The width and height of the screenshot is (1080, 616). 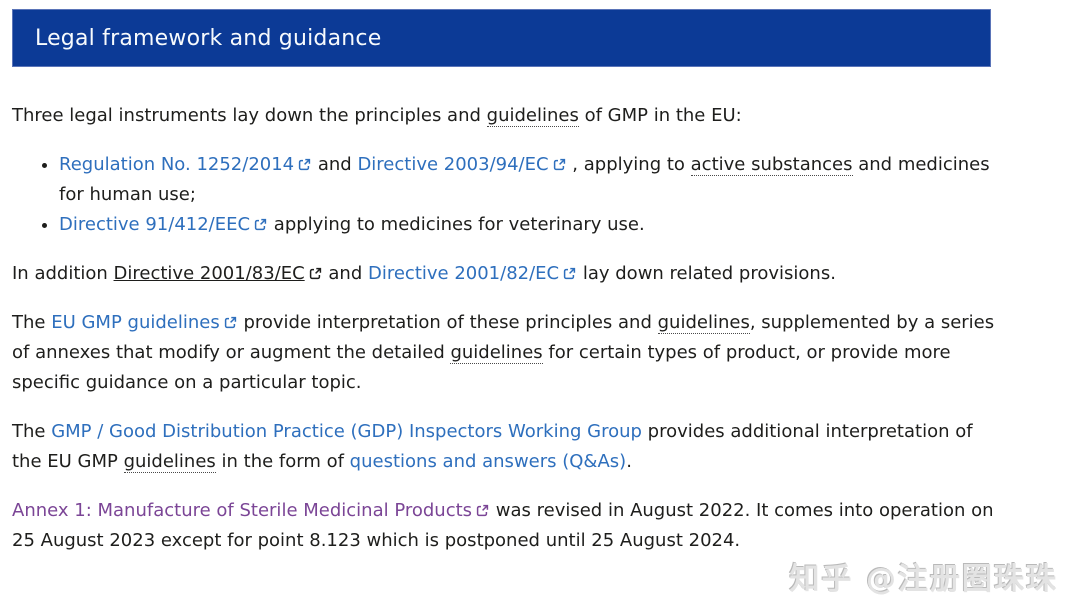 I want to click on page-title: Legal framework and guidance, so click(x=208, y=38).